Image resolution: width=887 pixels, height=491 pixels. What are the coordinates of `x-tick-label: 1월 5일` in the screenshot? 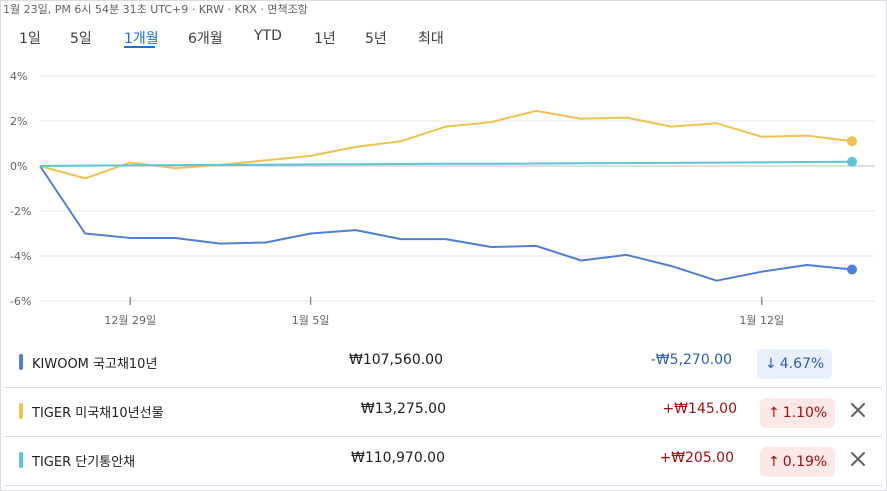 It's located at (311, 320).